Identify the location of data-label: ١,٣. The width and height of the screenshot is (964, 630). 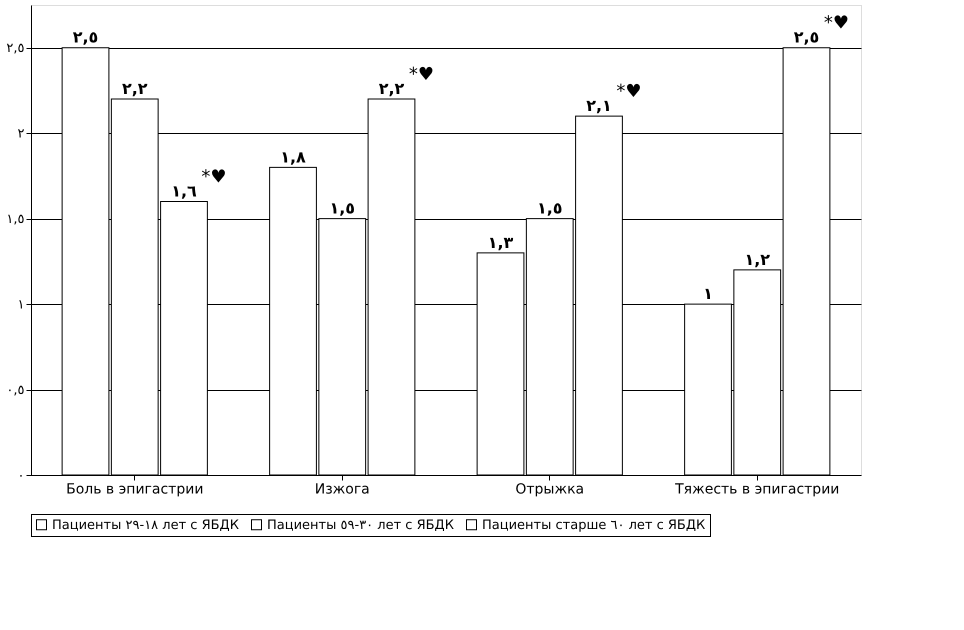
(501, 242).